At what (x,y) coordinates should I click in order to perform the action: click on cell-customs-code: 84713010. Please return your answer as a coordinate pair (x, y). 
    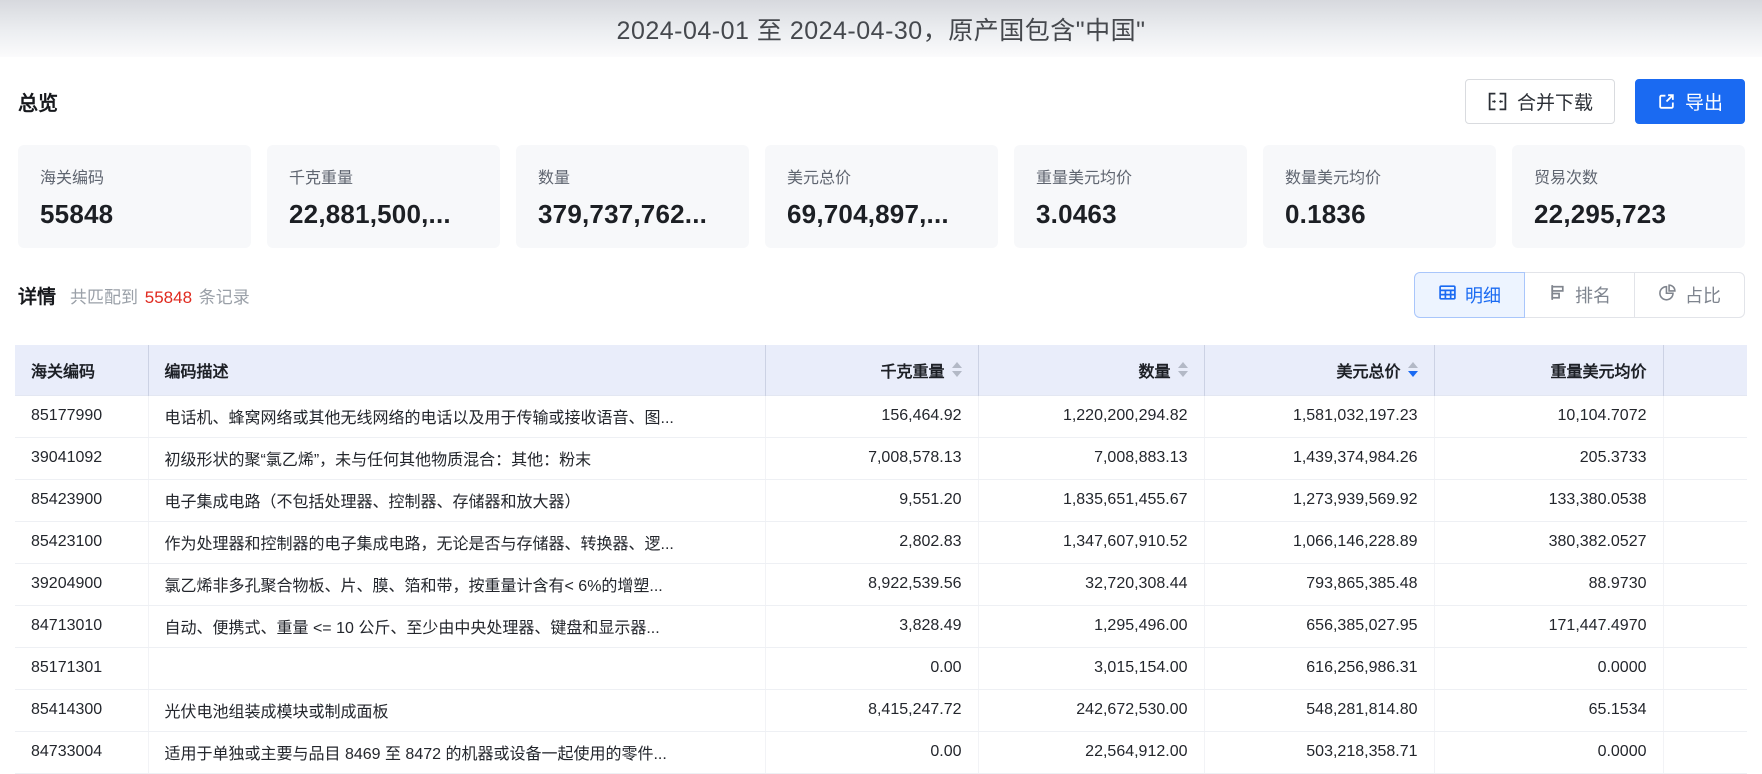
    Looking at the image, I should click on (82, 626).